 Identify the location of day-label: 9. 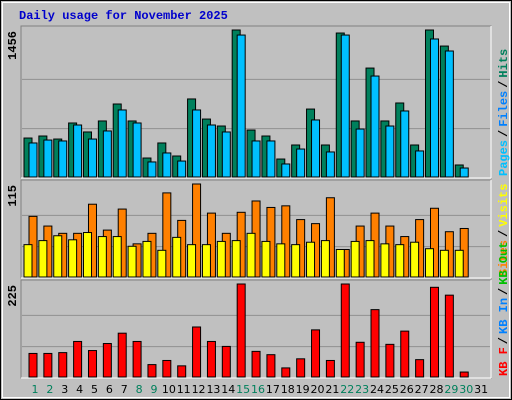
(153, 389).